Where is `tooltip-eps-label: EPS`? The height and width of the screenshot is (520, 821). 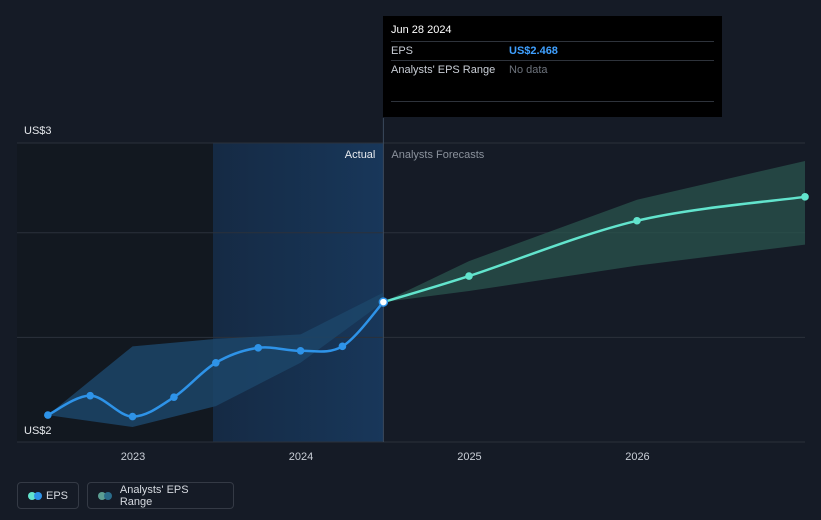
tooltip-eps-label: EPS is located at coordinates (402, 51).